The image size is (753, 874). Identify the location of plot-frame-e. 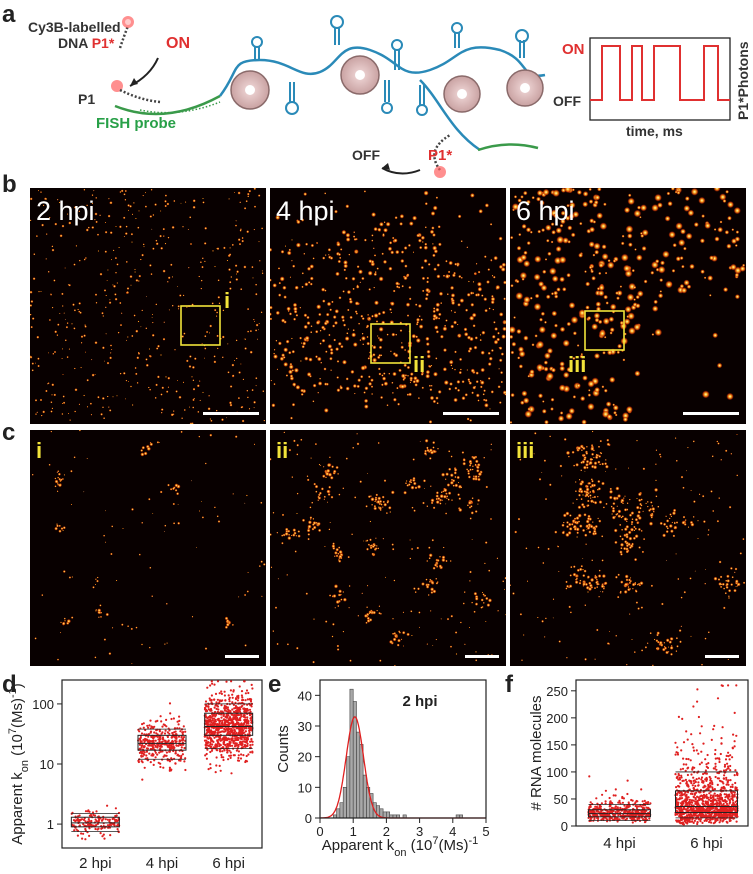
(403, 749).